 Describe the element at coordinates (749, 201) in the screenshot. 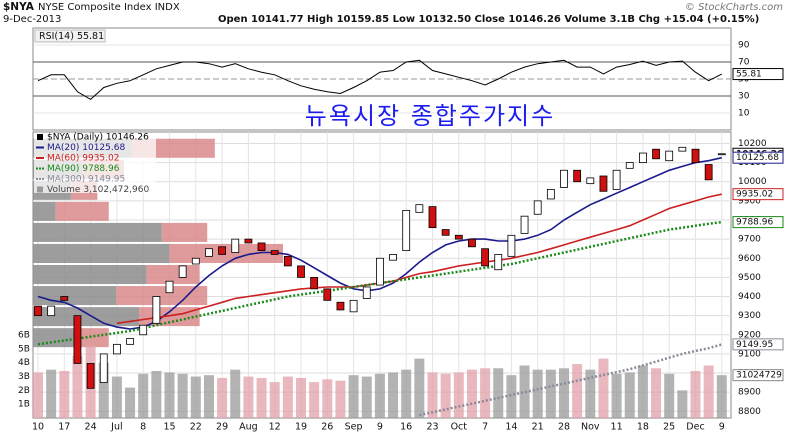

I see `y-tick-label: 9900` at that location.